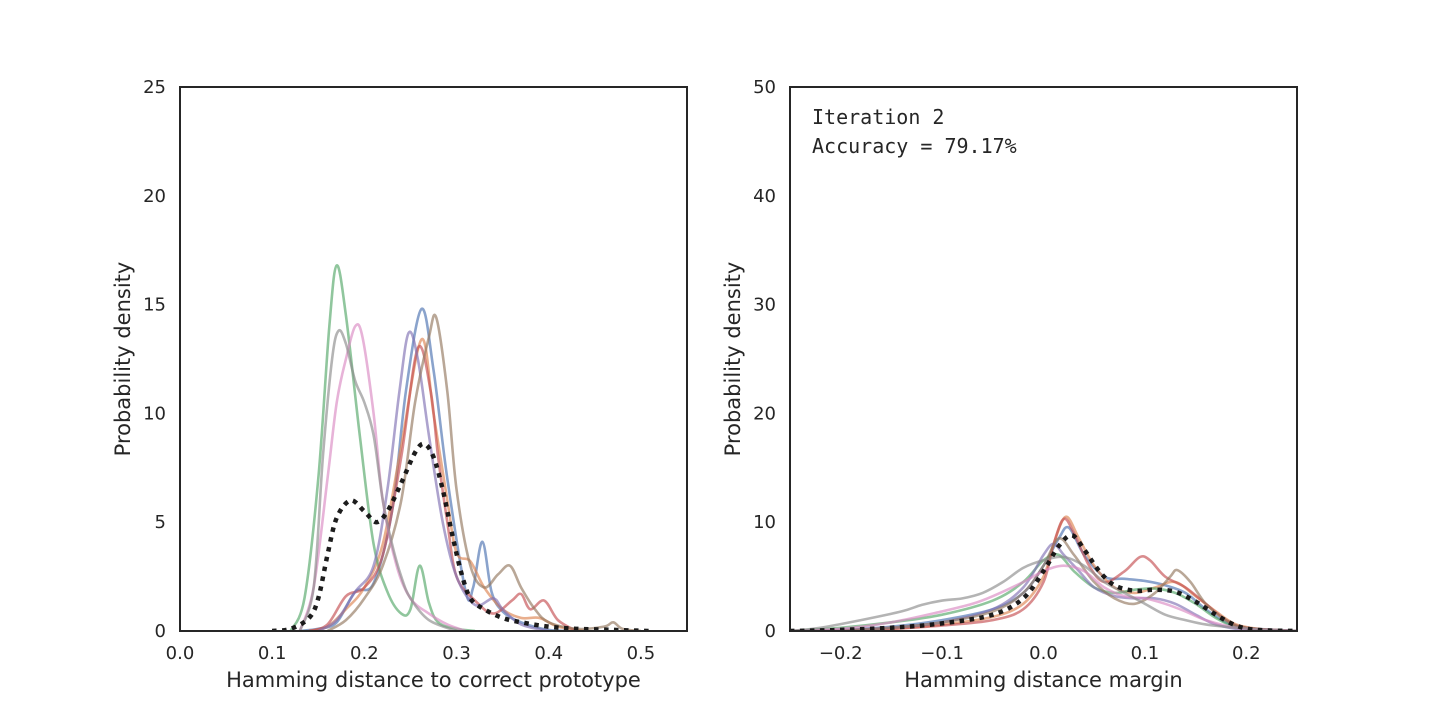 This screenshot has height=724, width=1440. Describe the element at coordinates (433, 680) in the screenshot. I see `x-axis-label: Hamming distance to correct prototype` at that location.